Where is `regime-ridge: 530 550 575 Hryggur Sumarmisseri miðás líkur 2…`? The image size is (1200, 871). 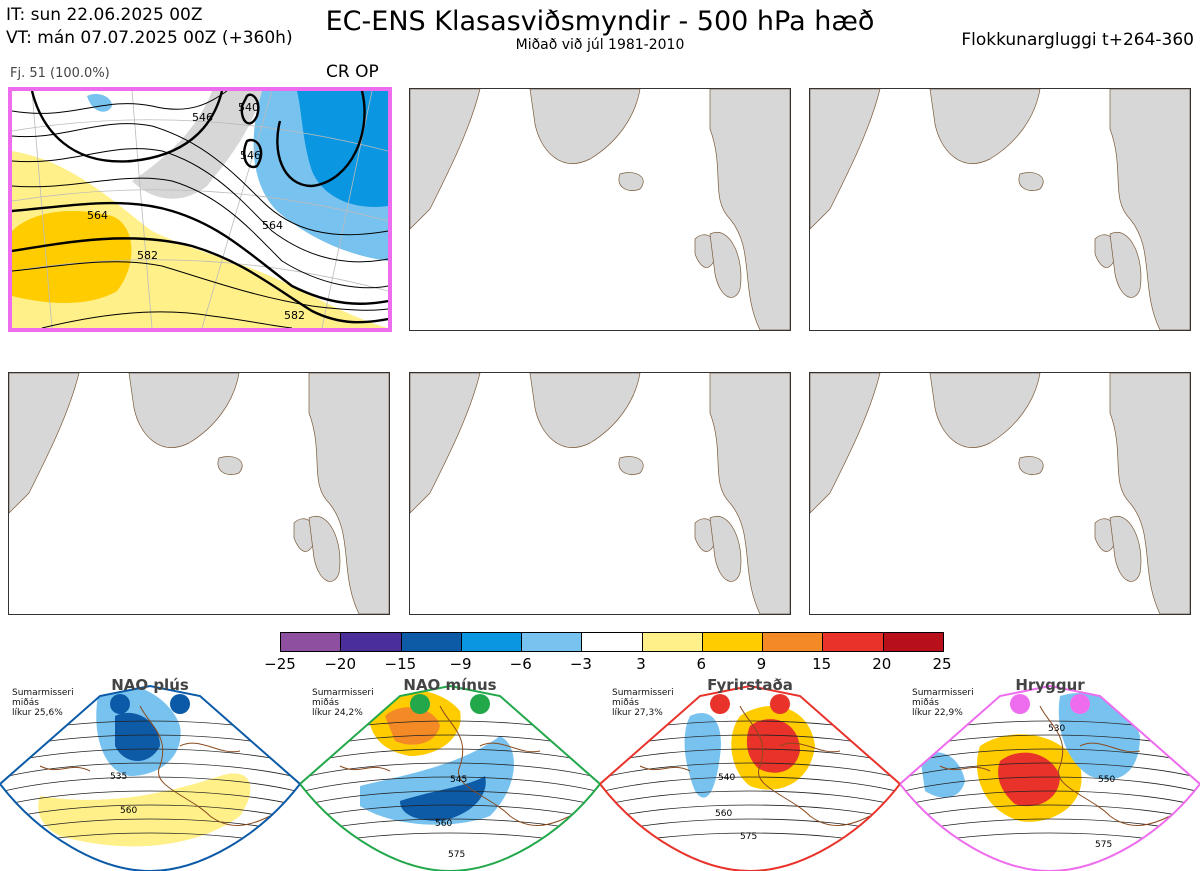
regime-ridge: 530 550 575 Hryggur Sumarmisseri miðás líkur 2… is located at coordinates (1050, 773).